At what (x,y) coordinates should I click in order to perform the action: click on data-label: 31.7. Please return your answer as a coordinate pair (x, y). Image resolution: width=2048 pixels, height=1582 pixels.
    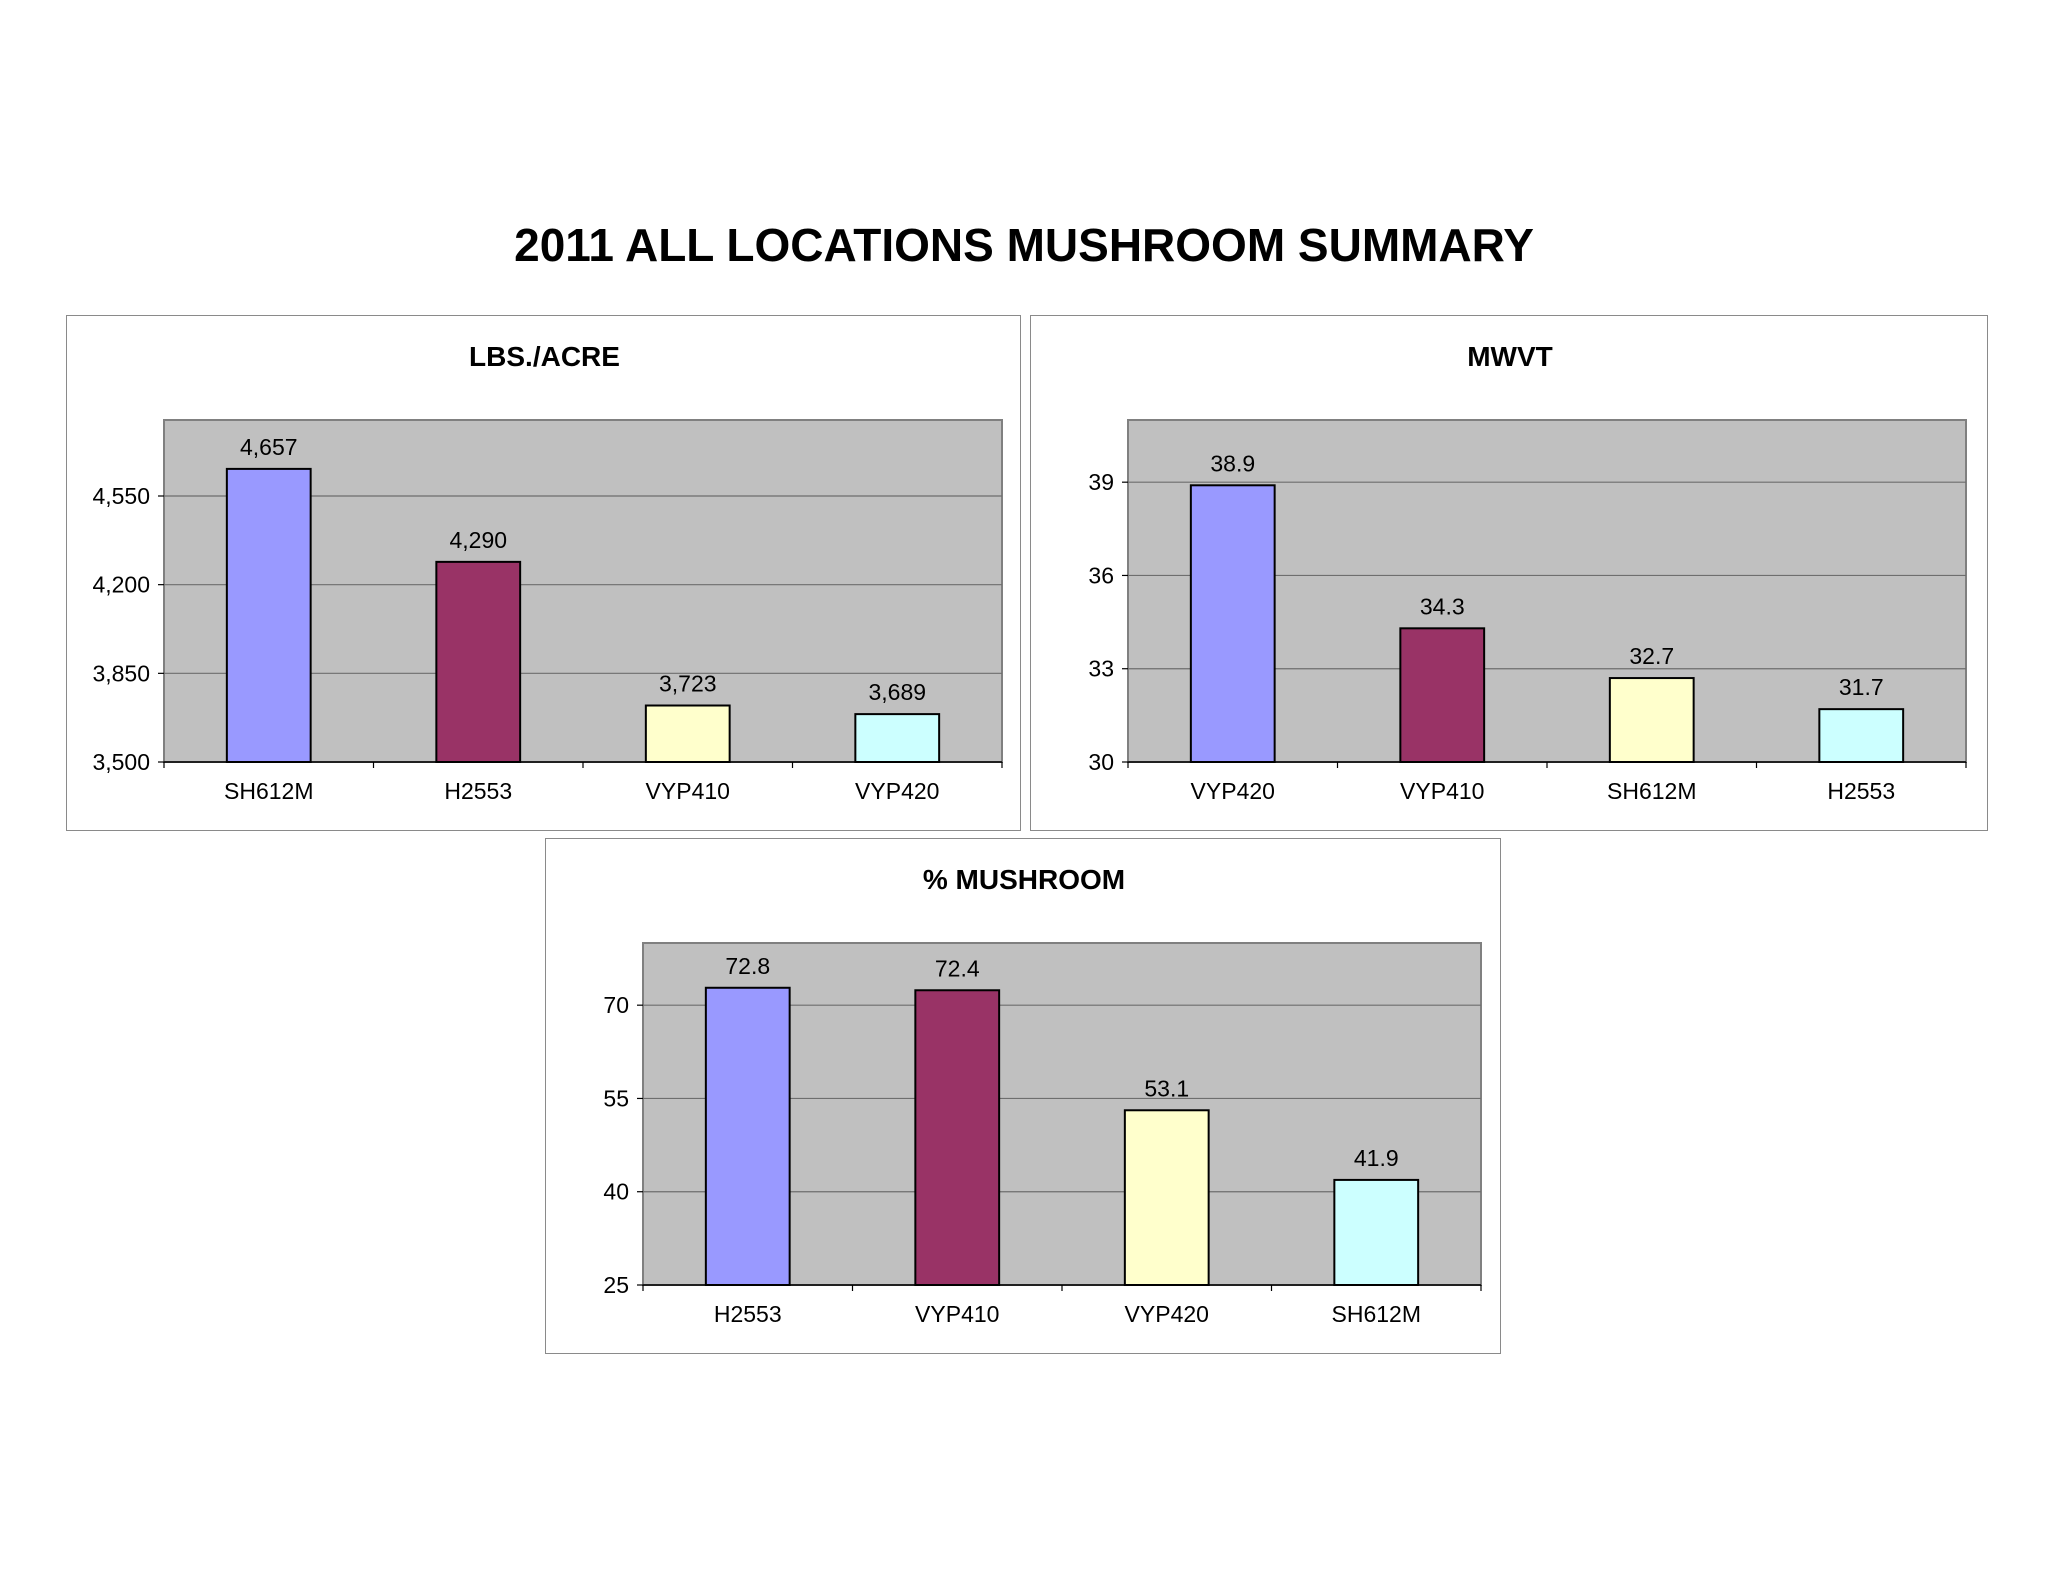
    Looking at the image, I should click on (1861, 687).